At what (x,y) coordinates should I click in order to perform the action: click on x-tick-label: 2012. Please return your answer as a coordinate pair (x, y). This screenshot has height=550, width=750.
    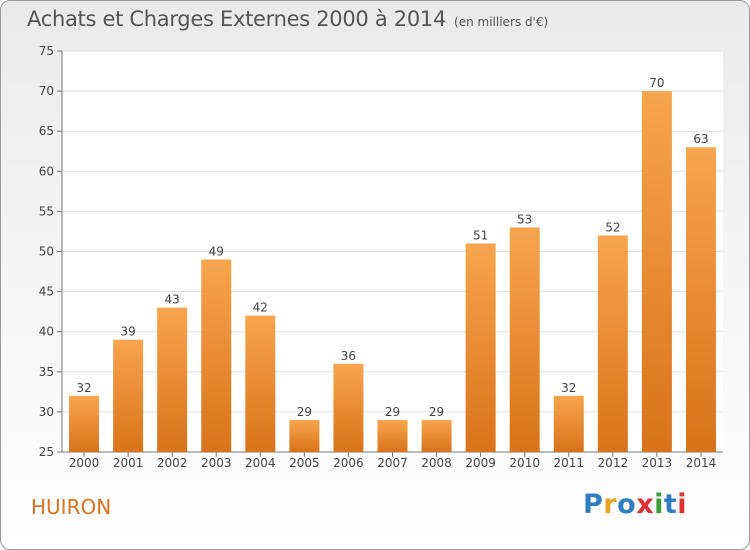
    Looking at the image, I should click on (613, 463).